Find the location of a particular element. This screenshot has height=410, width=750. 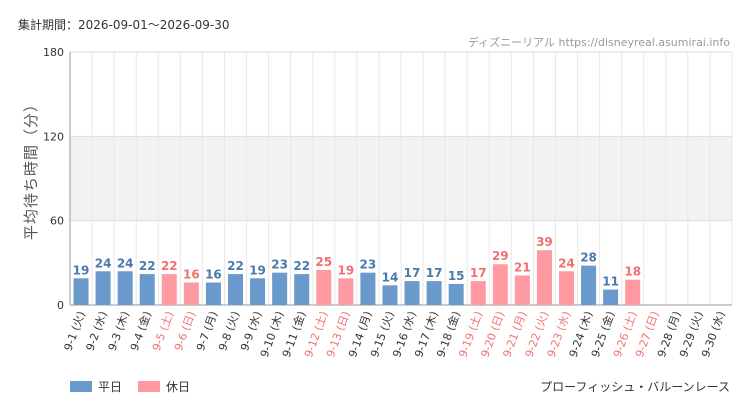

legend: 平日 休日 is located at coordinates (138, 386).